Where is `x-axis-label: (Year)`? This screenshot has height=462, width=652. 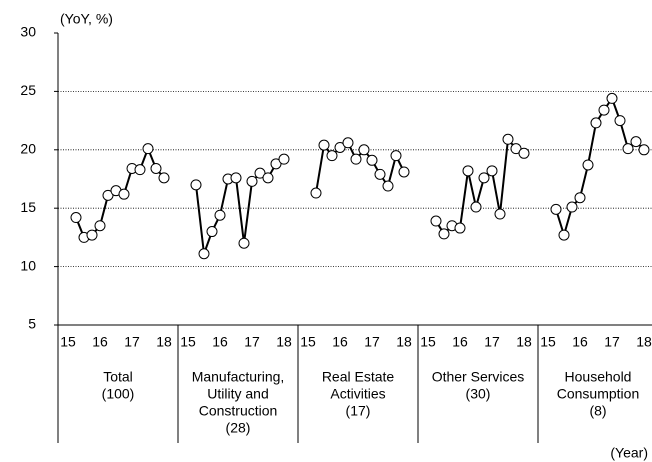 x-axis-label: (Year) is located at coordinates (629, 453).